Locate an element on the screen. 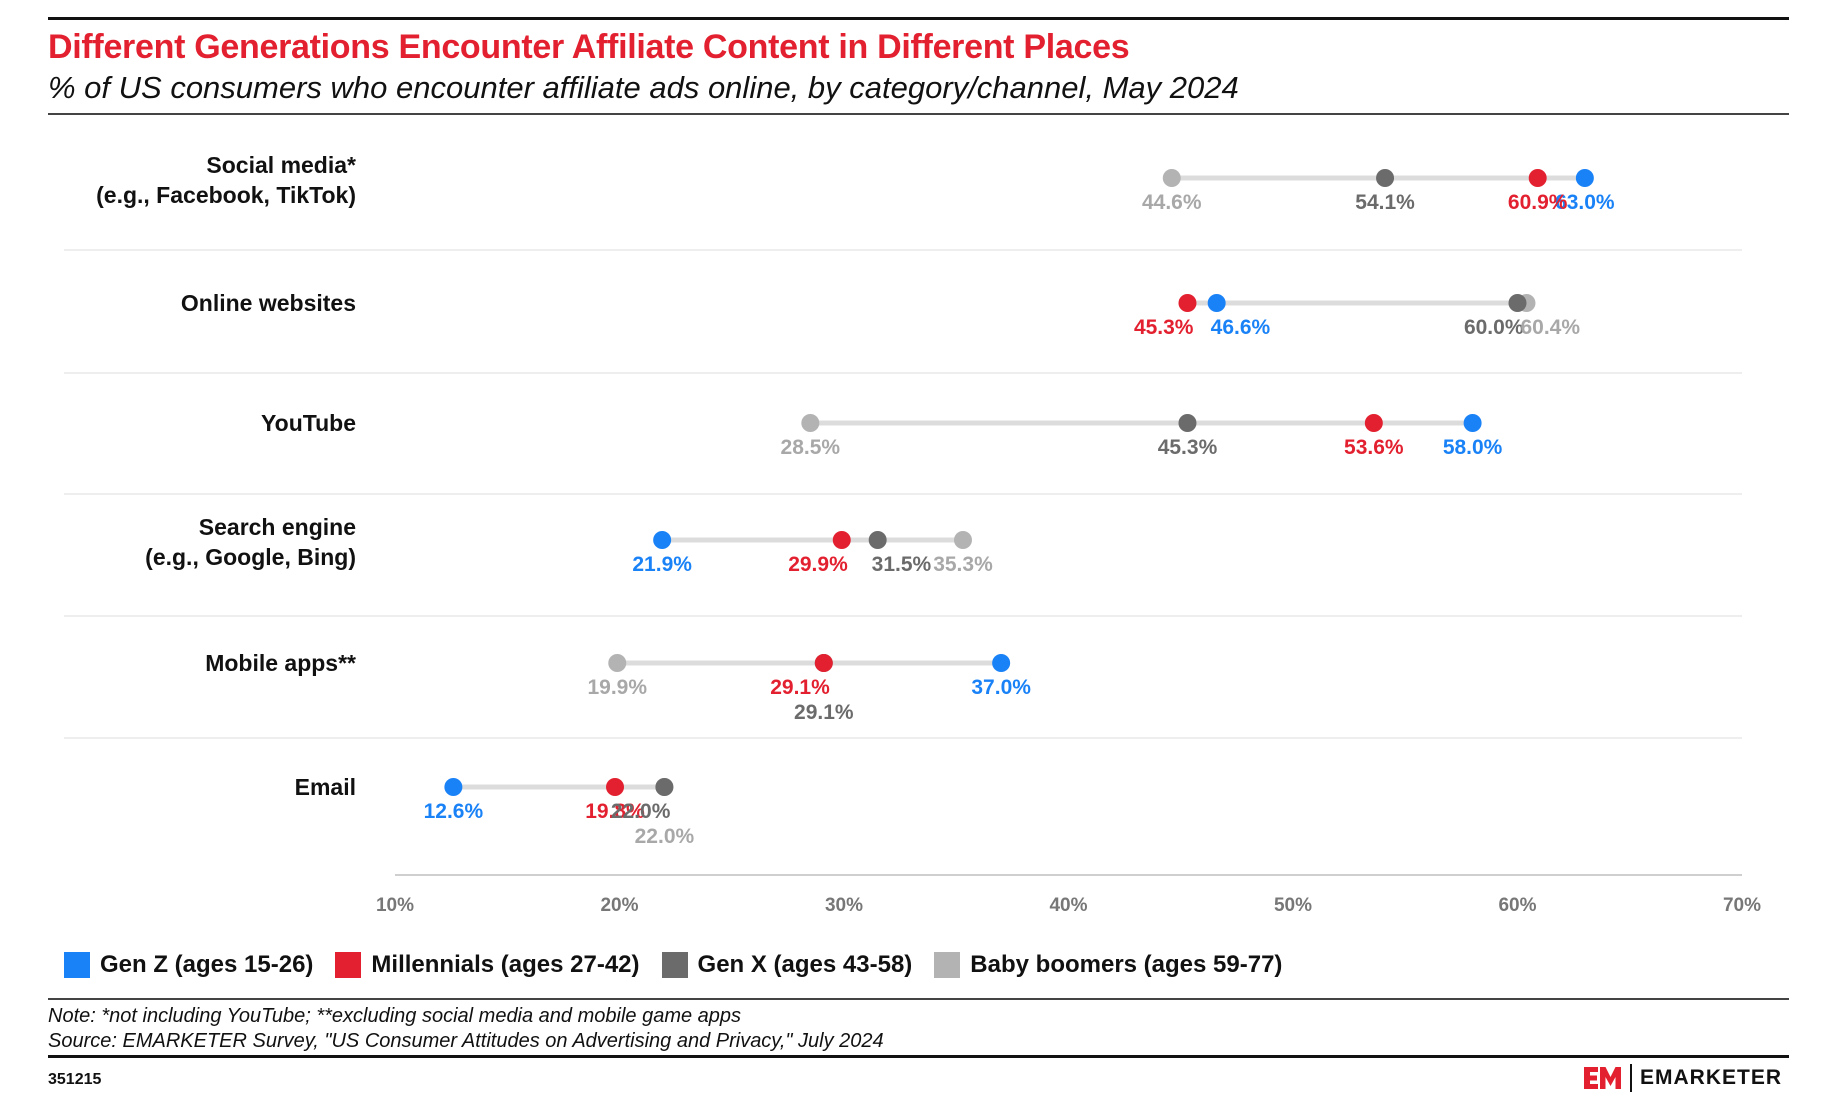  dot-gen-z-online-websites is located at coordinates (1216, 303).